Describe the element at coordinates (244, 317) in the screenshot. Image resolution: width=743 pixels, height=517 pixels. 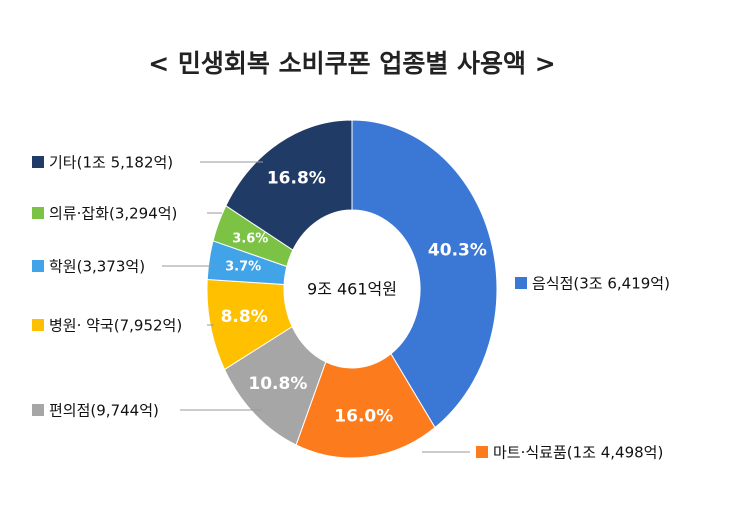
I see `value-label: 8.8%` at that location.